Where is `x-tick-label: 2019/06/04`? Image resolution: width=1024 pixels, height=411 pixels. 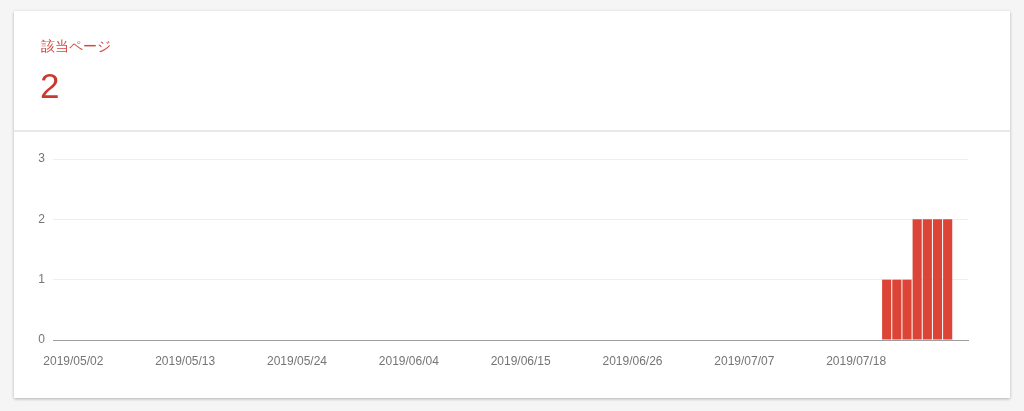
x-tick-label: 2019/06/04 is located at coordinates (409, 360).